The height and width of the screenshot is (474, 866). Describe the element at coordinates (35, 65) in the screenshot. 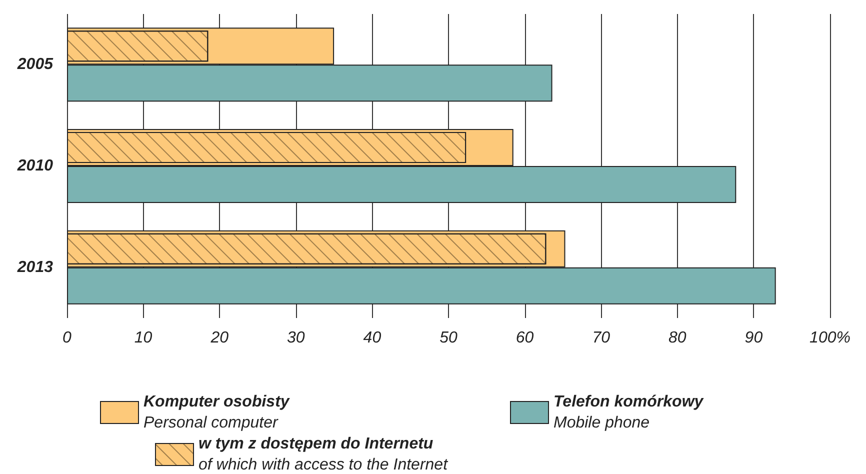

I see `y-tick-label: 2005` at that location.